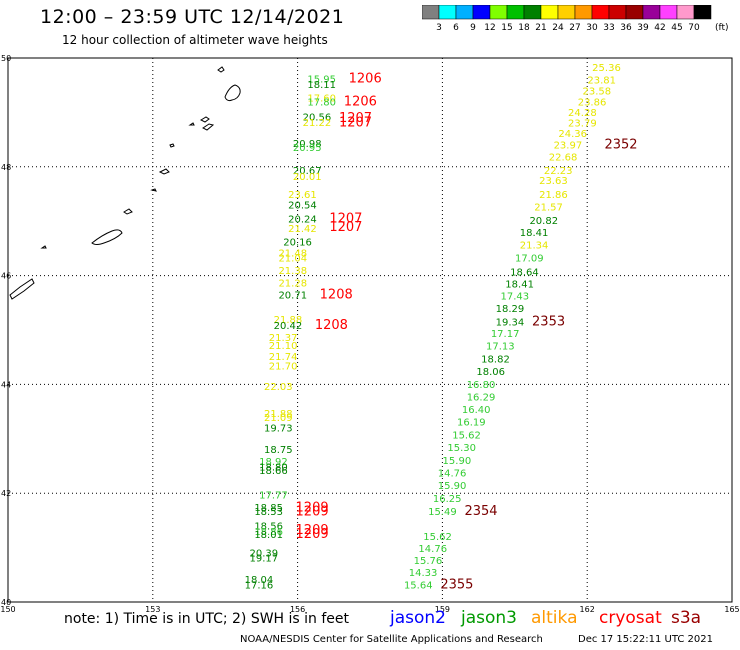  Describe the element at coordinates (456, 584) in the screenshot. I see `time-label: 2355` at that location.